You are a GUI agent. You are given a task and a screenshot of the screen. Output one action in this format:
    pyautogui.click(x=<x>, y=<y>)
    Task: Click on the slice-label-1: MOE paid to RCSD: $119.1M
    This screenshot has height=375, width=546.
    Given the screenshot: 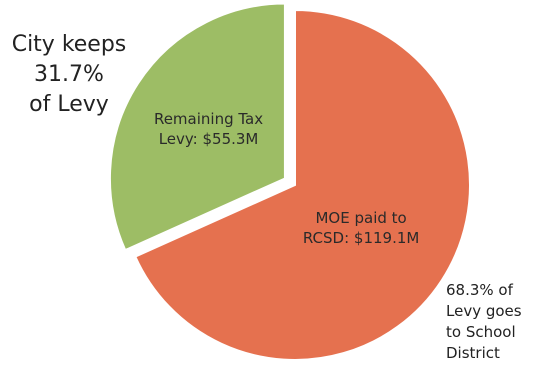 What is the action you would take?
    pyautogui.click(x=361, y=228)
    